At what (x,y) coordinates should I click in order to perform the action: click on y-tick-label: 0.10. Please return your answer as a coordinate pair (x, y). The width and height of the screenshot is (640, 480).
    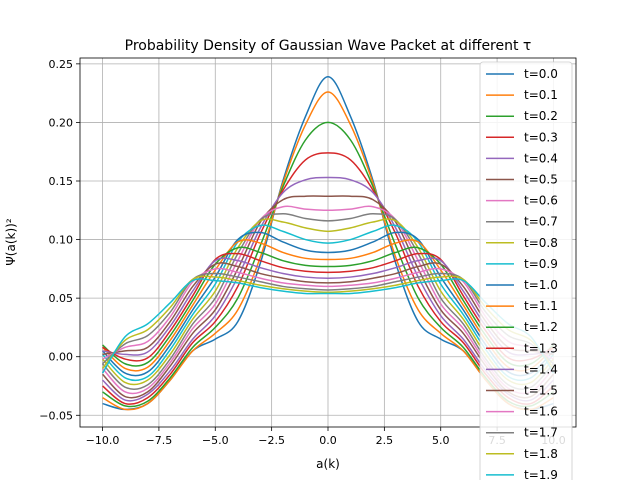
    Looking at the image, I should click on (61, 240).